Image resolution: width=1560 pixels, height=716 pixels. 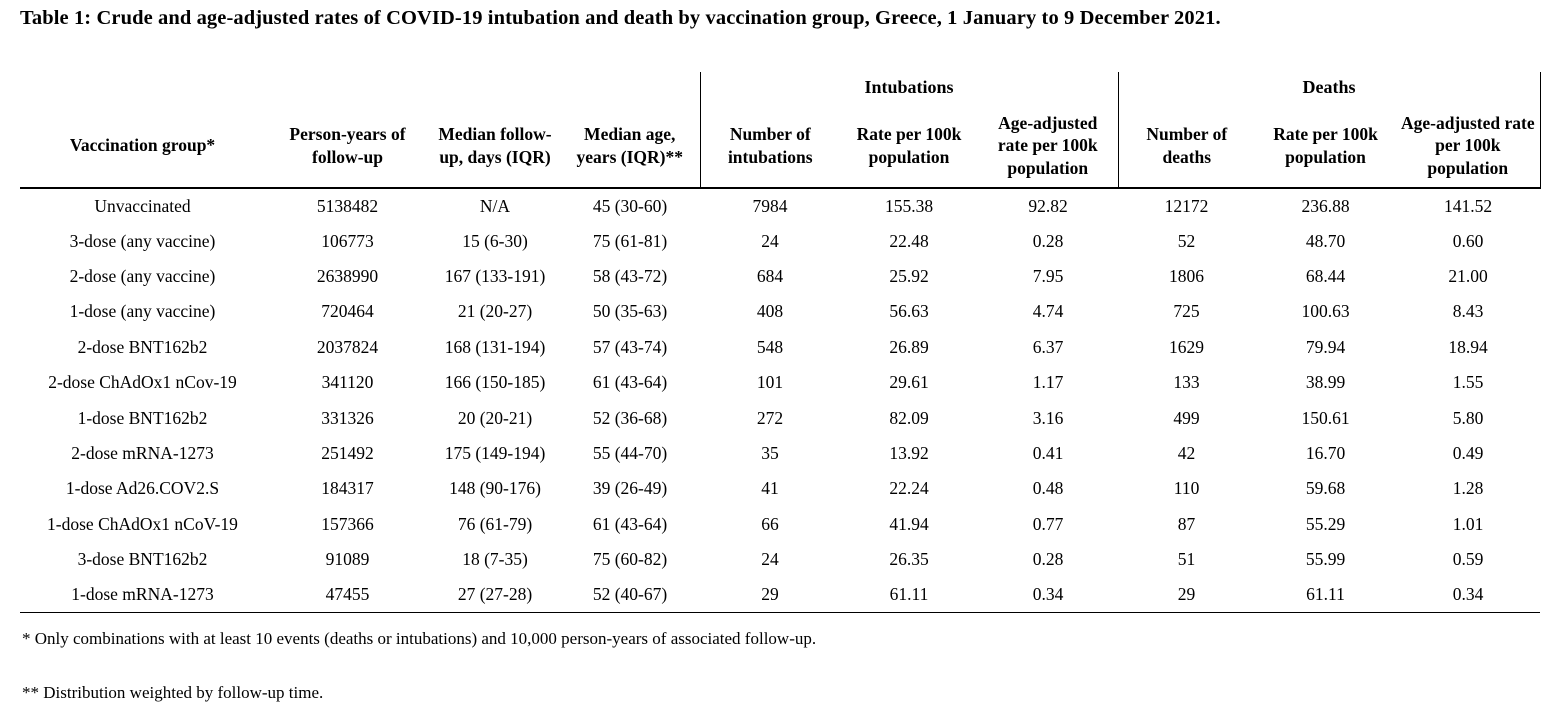 What do you see at coordinates (909, 205) in the screenshot?
I see `value-cell: 155.38` at bounding box center [909, 205].